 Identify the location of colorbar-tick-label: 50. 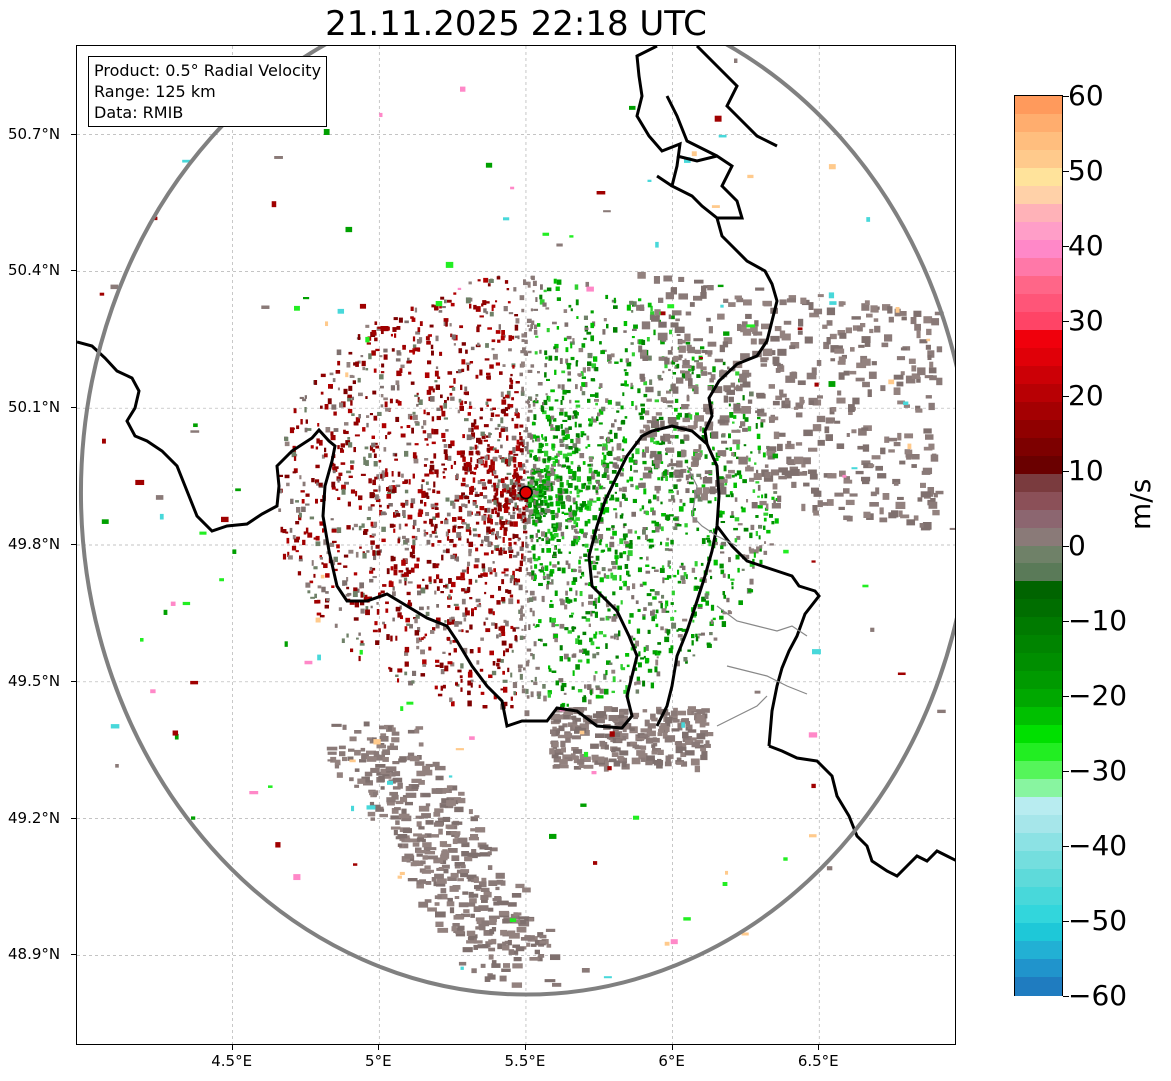
(1086, 170).